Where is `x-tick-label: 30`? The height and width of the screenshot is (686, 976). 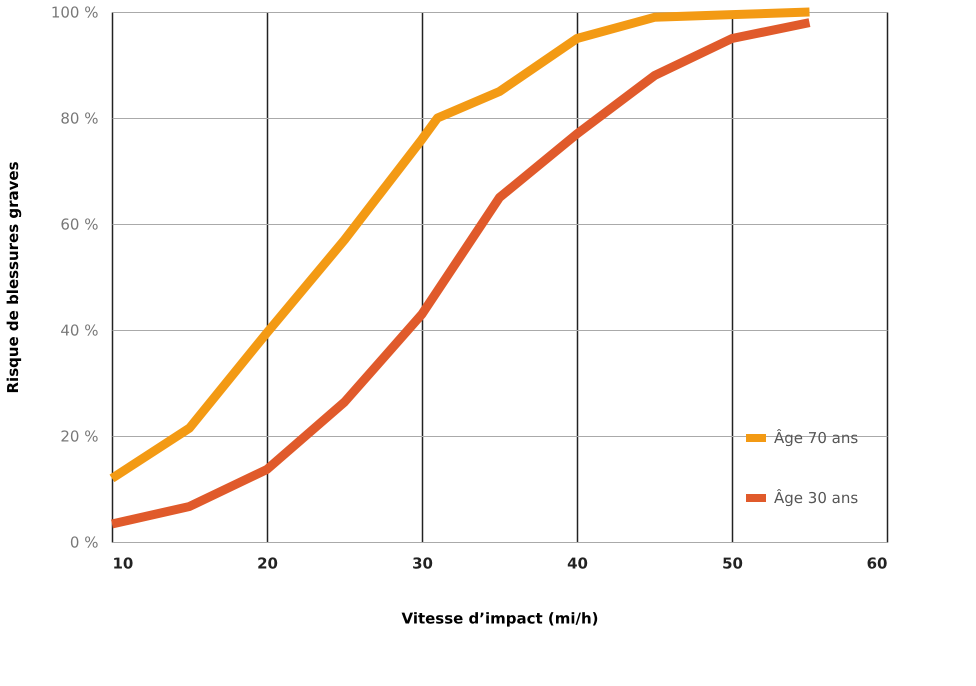 x-tick-label: 30 is located at coordinates (422, 563).